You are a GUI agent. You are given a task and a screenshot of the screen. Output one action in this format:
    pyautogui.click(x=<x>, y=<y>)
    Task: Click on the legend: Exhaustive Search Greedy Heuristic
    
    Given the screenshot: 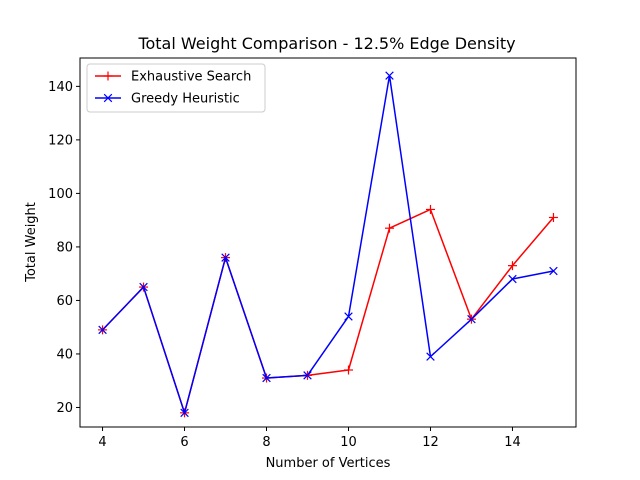 What is the action you would take?
    pyautogui.click(x=176, y=88)
    